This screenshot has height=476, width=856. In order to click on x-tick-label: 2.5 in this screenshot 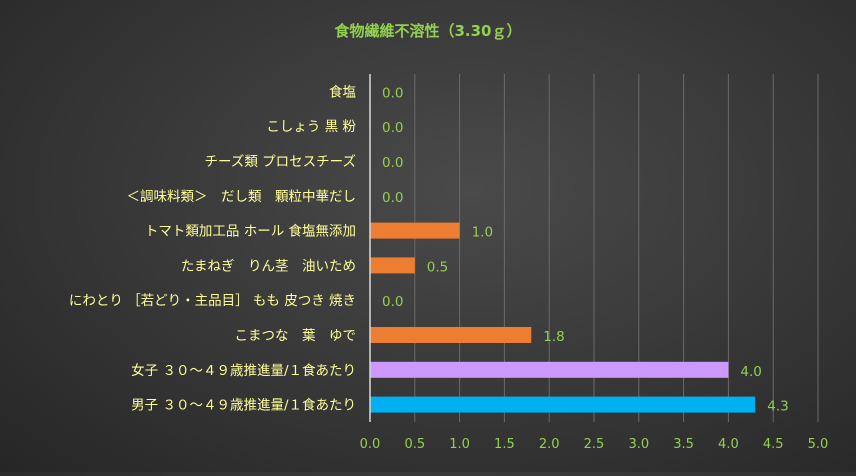, I will do `click(594, 444)`.